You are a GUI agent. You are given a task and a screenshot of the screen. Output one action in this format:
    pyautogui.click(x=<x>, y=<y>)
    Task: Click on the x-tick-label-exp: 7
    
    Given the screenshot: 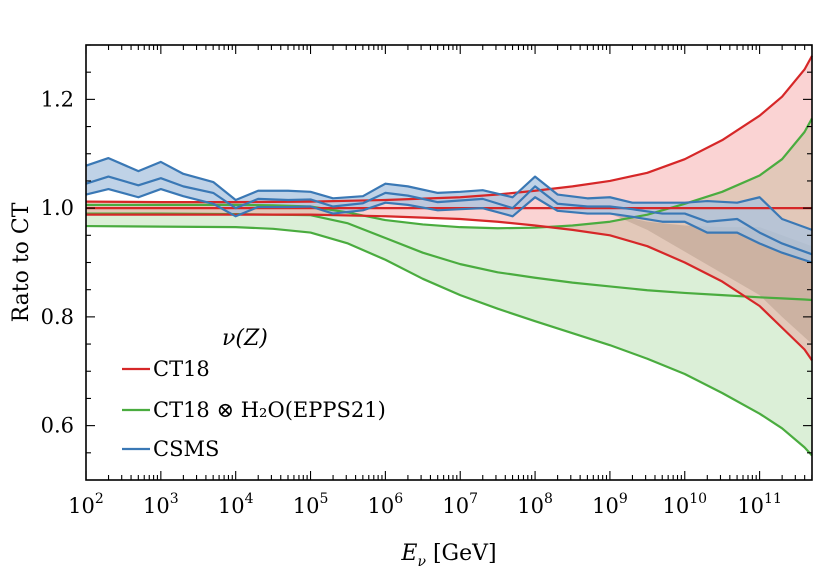 What is the action you would take?
    pyautogui.click(x=473, y=499)
    